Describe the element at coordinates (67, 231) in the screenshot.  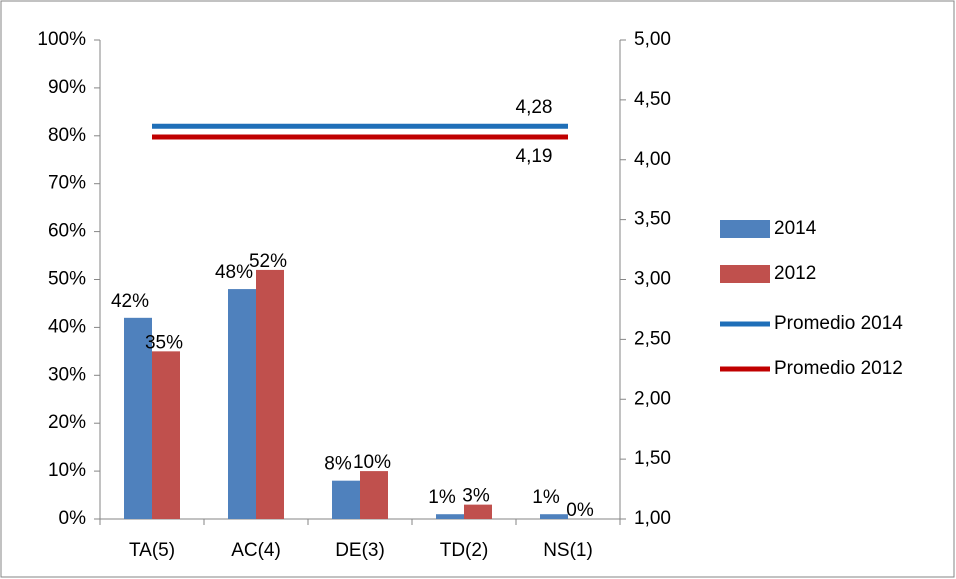
I see `y-tick-label: 60%` at that location.